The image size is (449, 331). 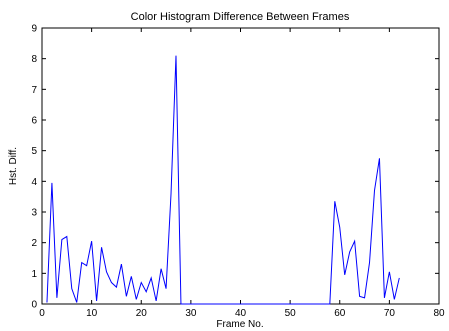 I want to click on y-tick-label: 8, so click(x=34, y=59).